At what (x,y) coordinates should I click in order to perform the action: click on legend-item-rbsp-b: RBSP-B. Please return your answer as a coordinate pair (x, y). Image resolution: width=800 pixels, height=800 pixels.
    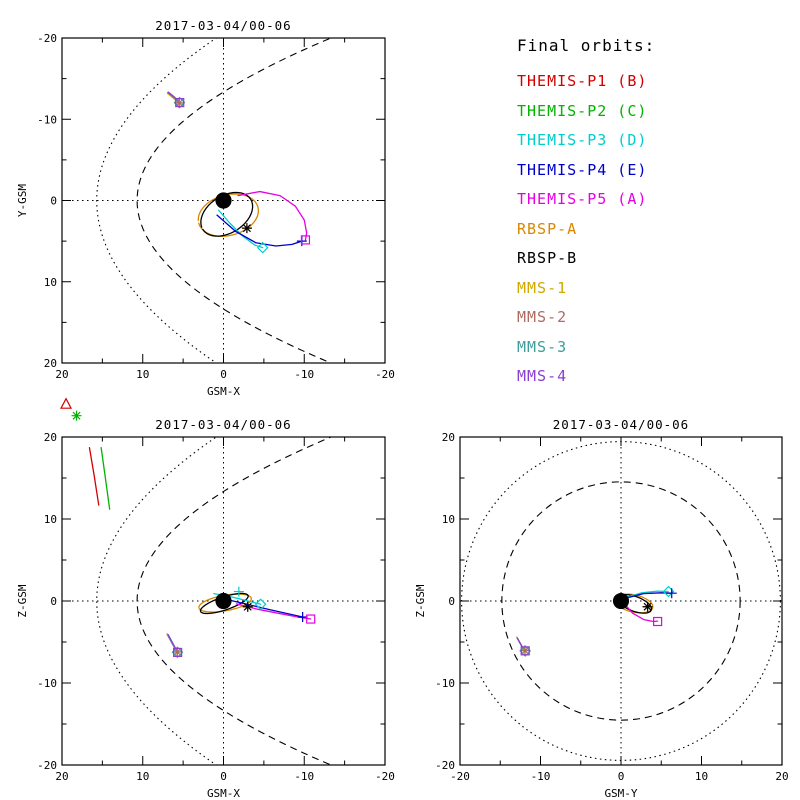
    Looking at the image, I should click on (547, 258).